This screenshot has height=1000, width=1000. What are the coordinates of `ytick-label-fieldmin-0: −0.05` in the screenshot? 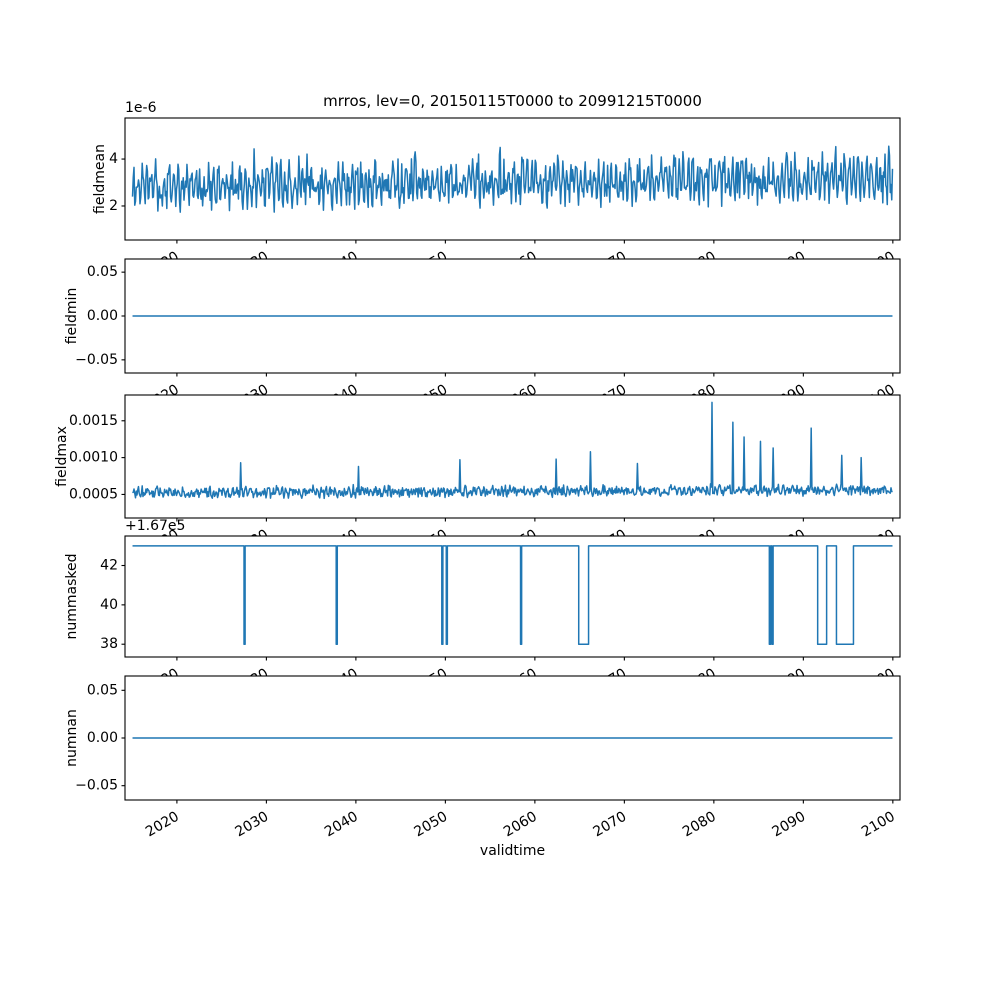 It's located at (96, 360).